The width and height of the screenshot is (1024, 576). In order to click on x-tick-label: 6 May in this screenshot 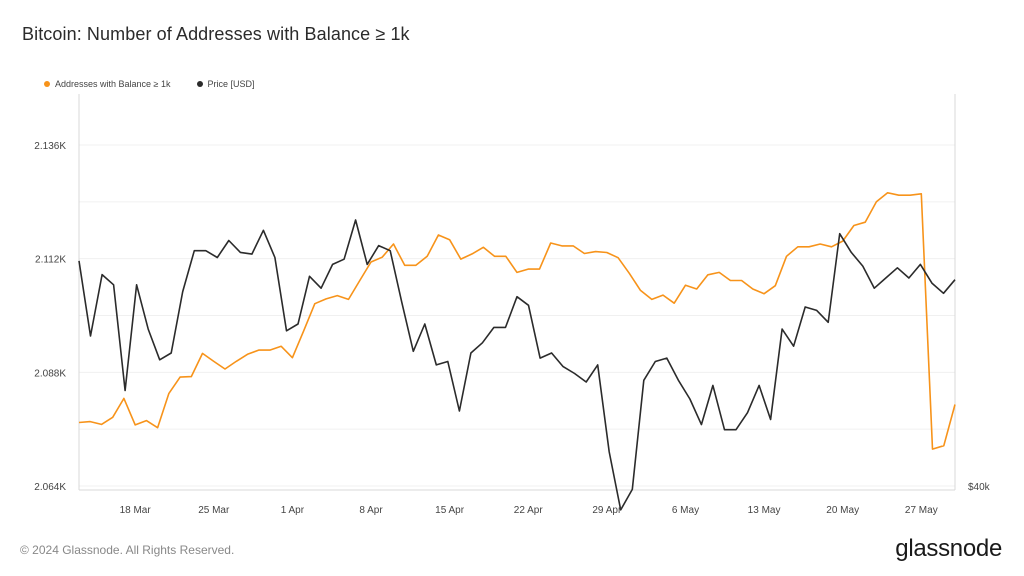, I will do `click(685, 510)`.